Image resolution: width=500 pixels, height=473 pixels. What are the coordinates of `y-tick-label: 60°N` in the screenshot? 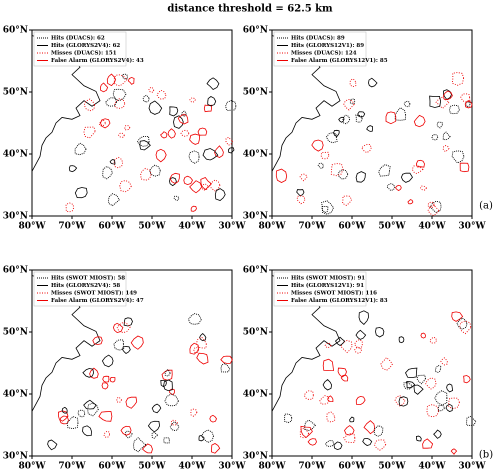 It's located at (15, 271).